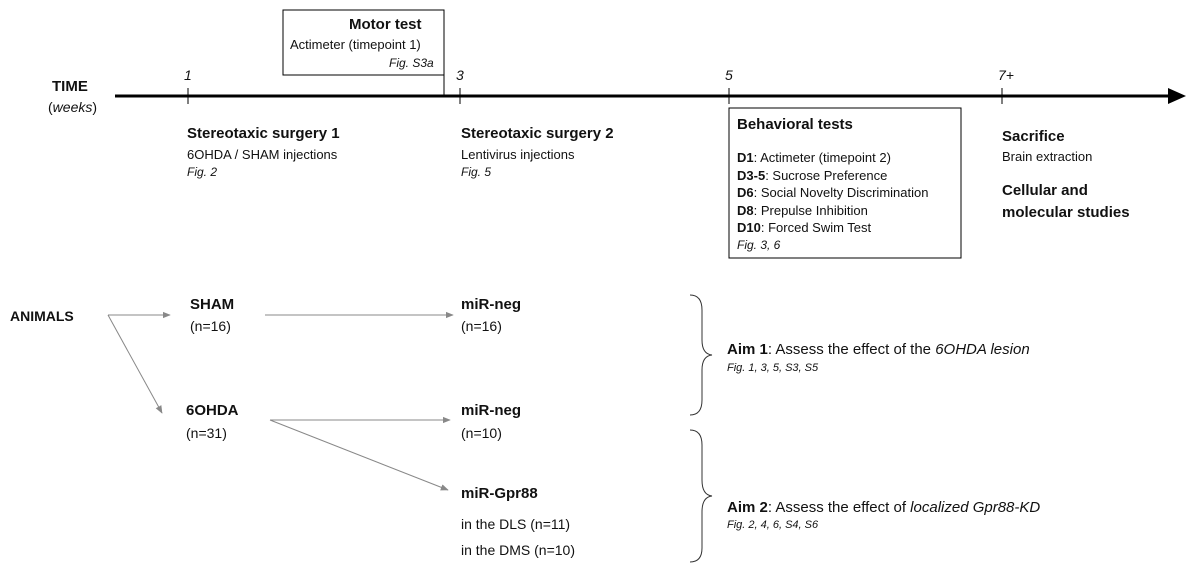 Image resolution: width=1188 pixels, height=565 pixels. I want to click on event-line: 6OHDA / SHAM injections, so click(262, 154).